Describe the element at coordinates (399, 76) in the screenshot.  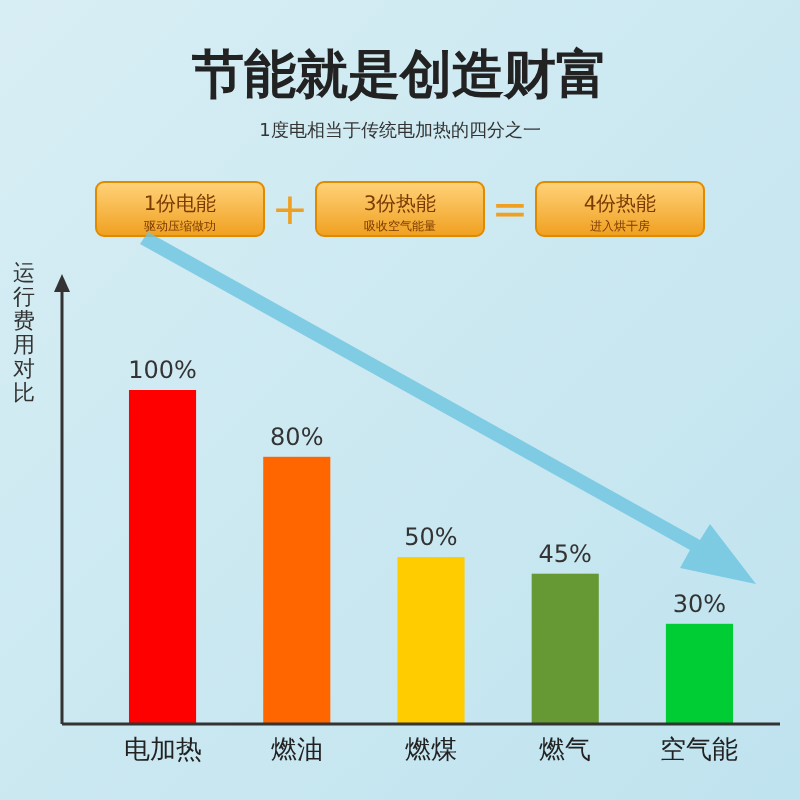
I see `chart-title: 节能就是创造财富` at that location.